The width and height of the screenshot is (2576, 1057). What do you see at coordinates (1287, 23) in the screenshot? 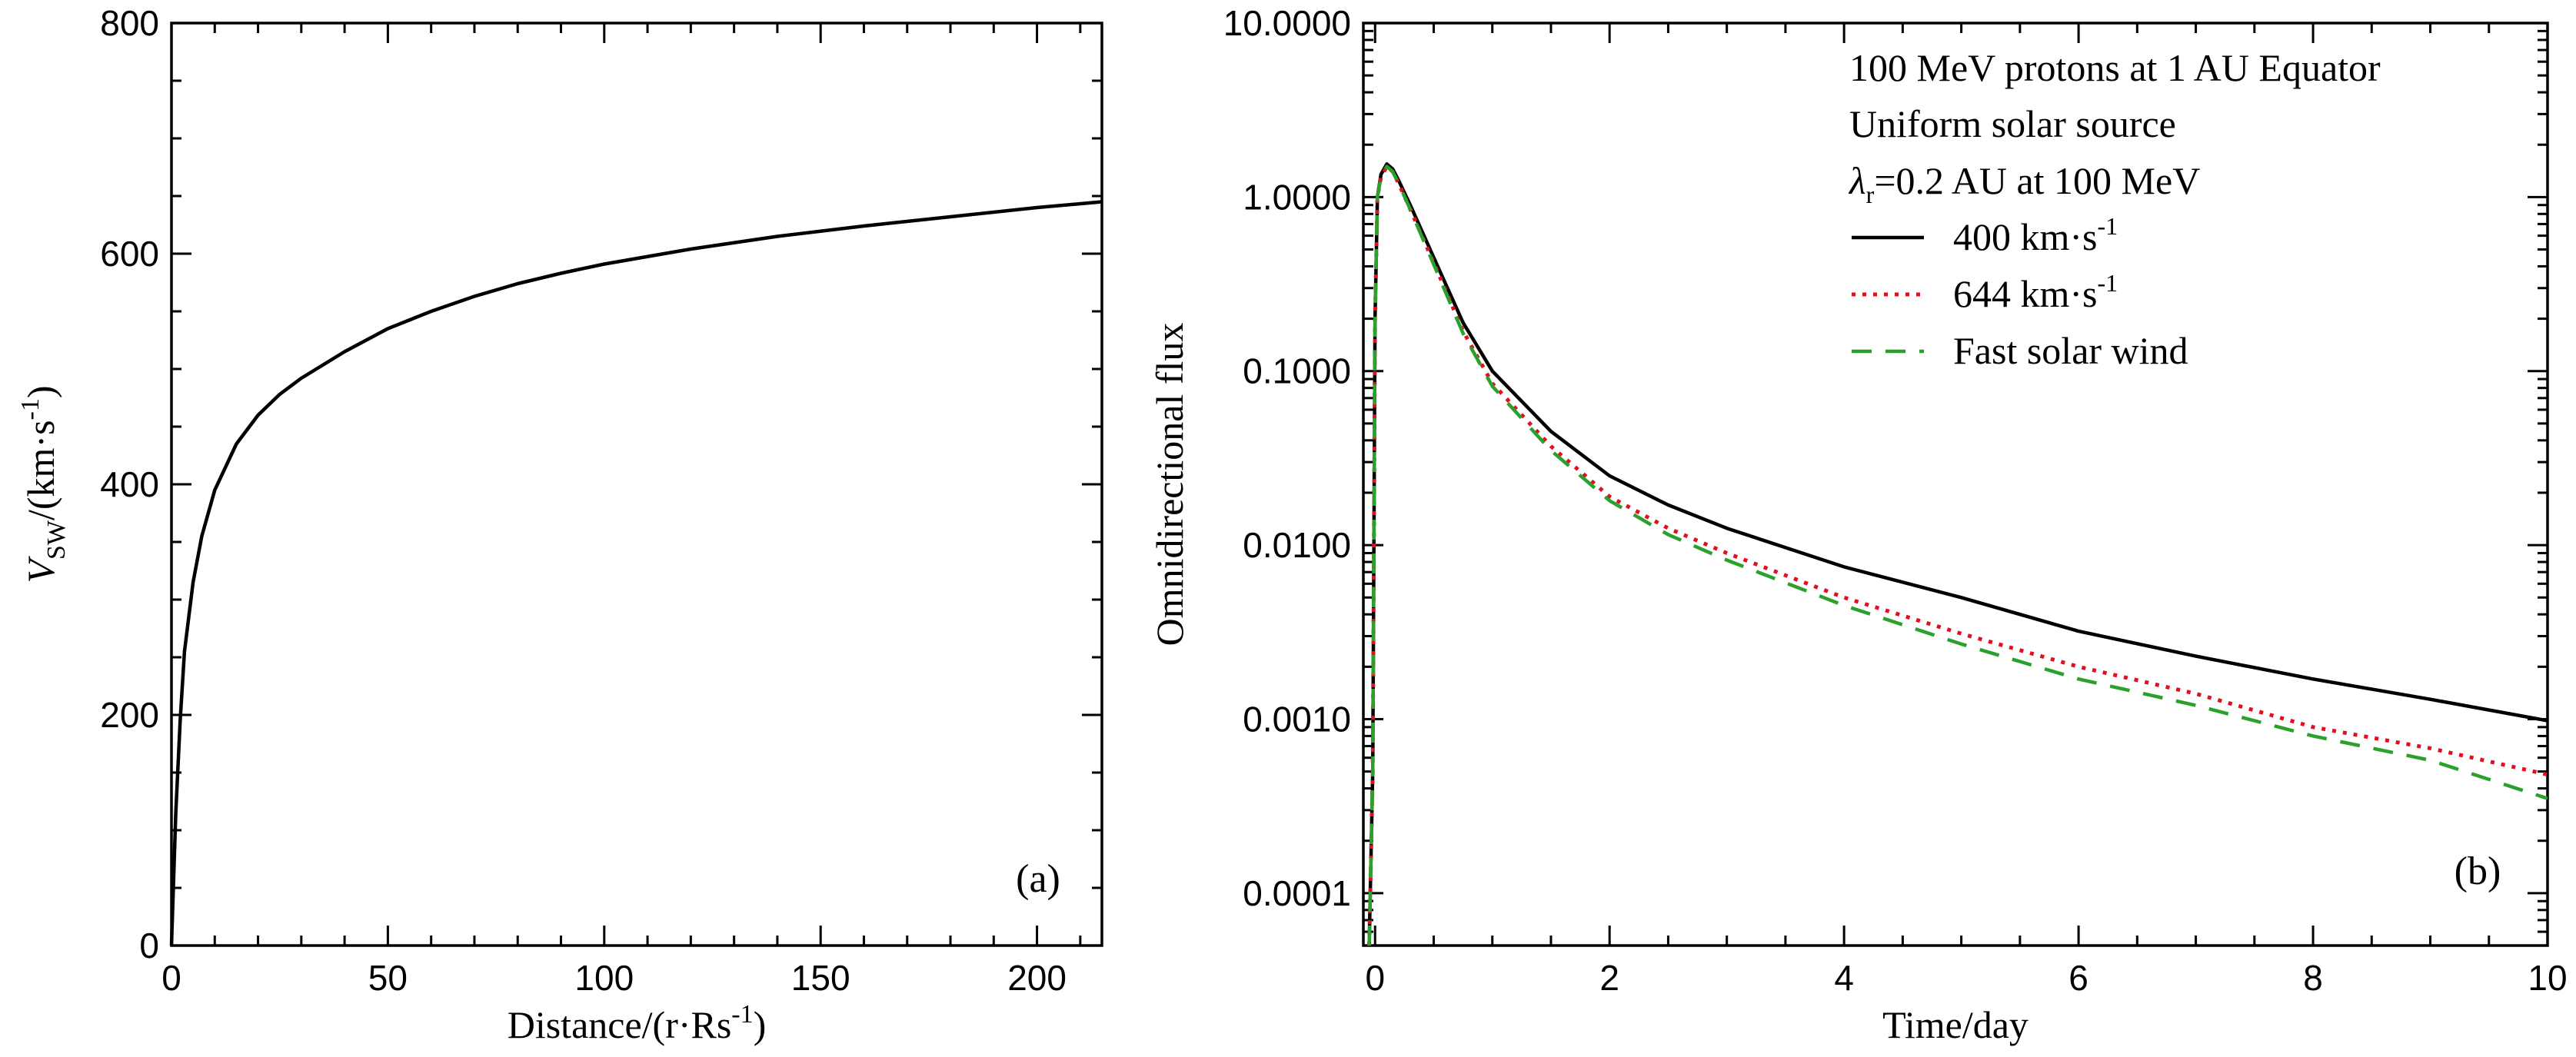
I see `y-tick-label: 10.0000` at bounding box center [1287, 23].